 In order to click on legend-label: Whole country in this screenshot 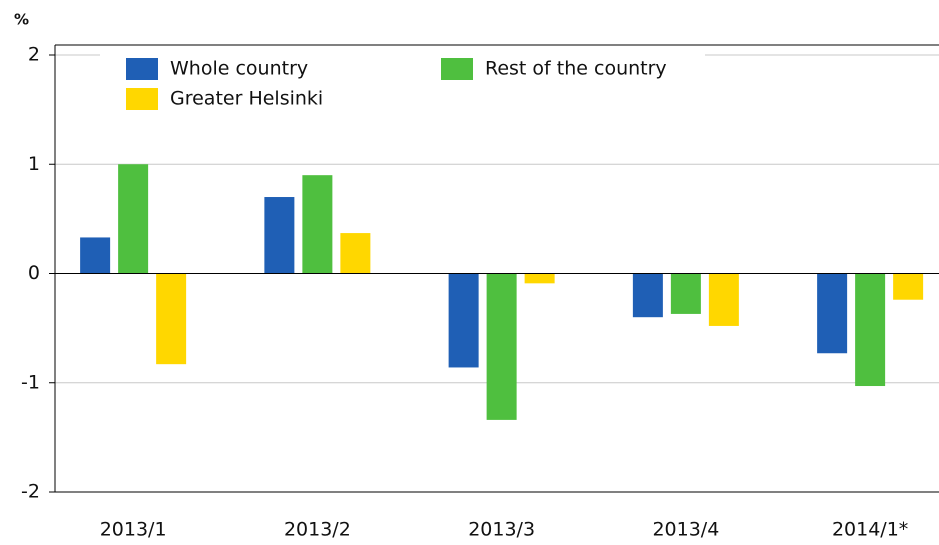, I will do `click(239, 69)`.